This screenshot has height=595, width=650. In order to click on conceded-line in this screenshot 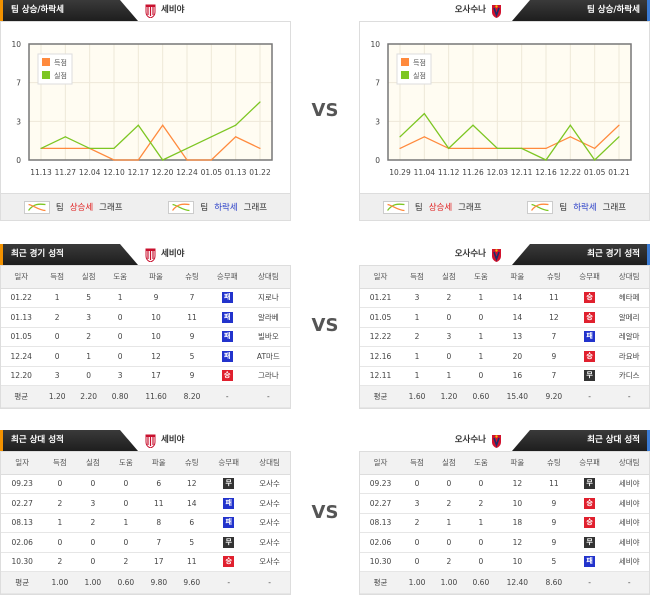, I will do `click(509, 136)`.